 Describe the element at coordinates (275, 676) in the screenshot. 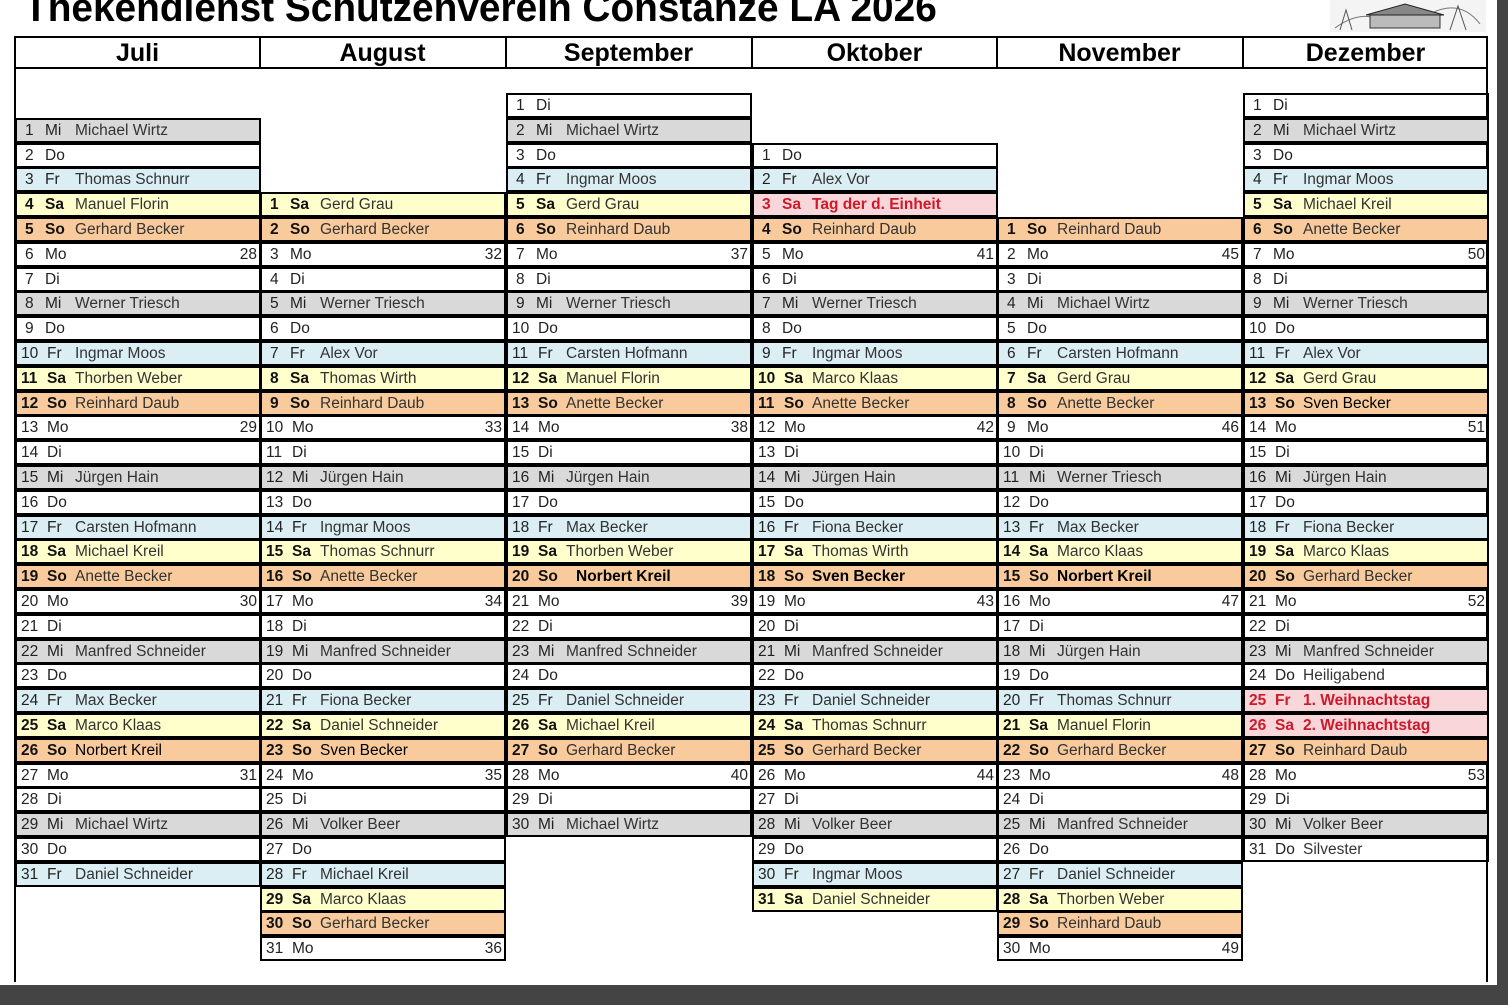

I see `day-number: 20` at that location.